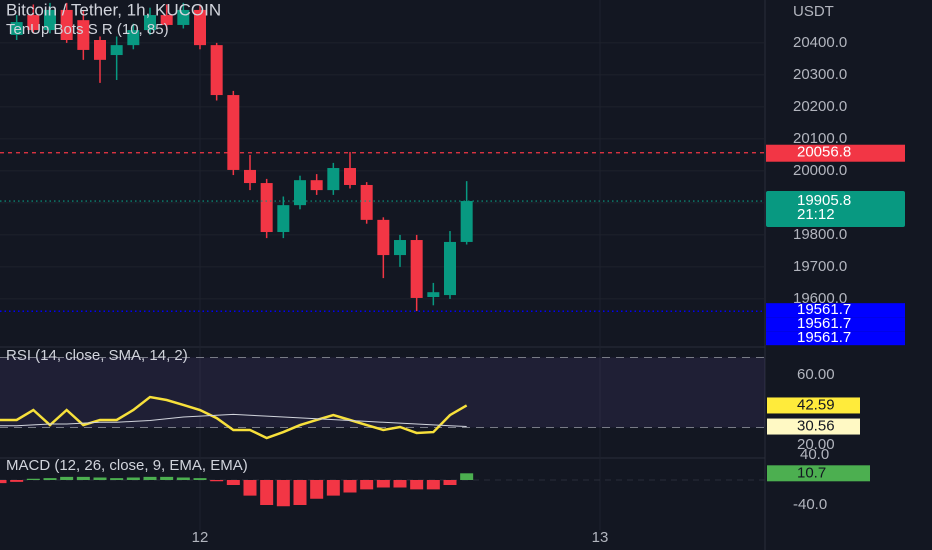 Image resolution: width=932 pixels, height=550 pixels. I want to click on y-tick-label: 19800.0, so click(820, 234).